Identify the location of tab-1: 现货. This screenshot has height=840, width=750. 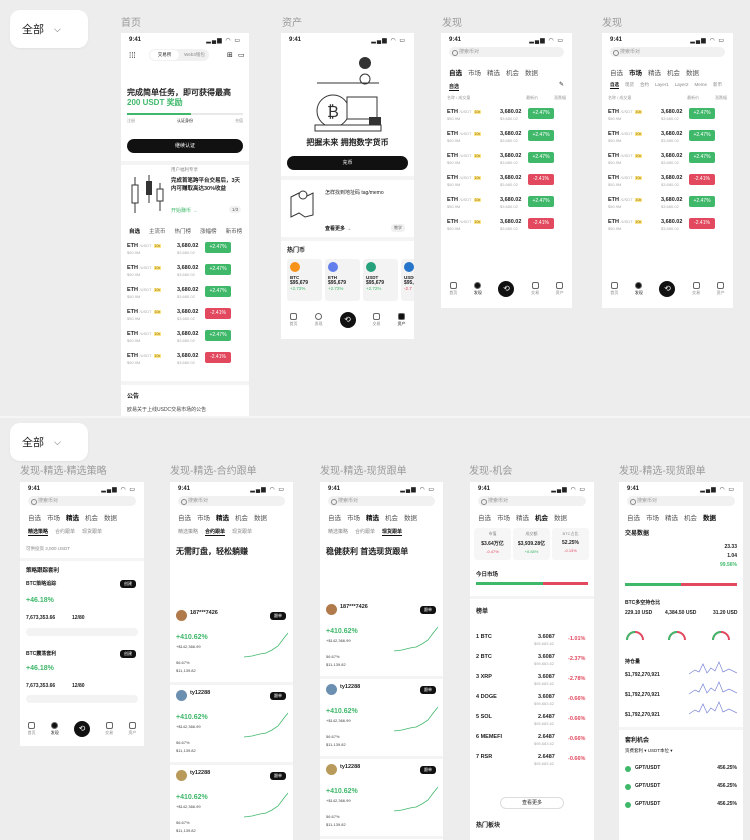
(629, 84).